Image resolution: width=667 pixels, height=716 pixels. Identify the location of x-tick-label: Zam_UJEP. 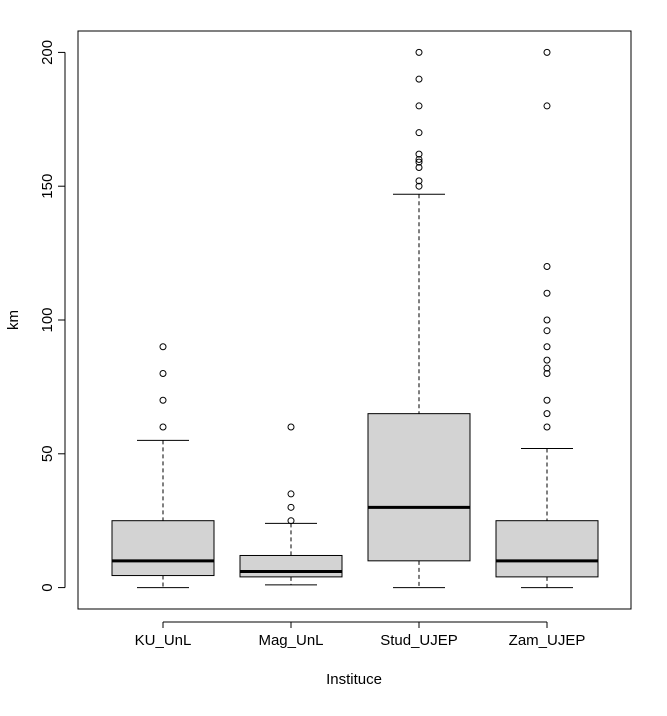
(547, 640).